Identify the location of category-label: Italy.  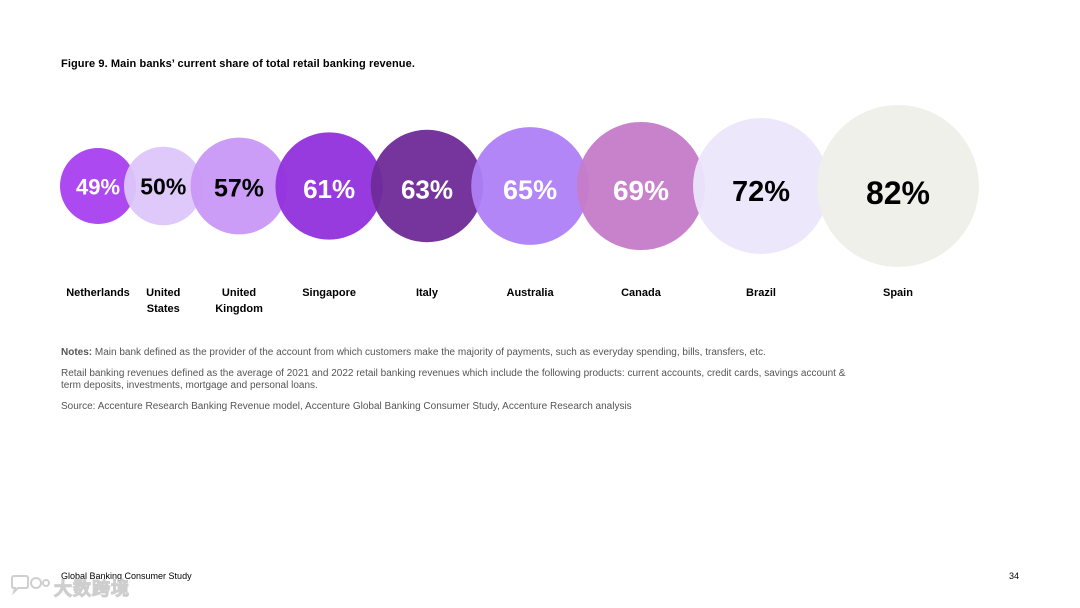
(427, 293).